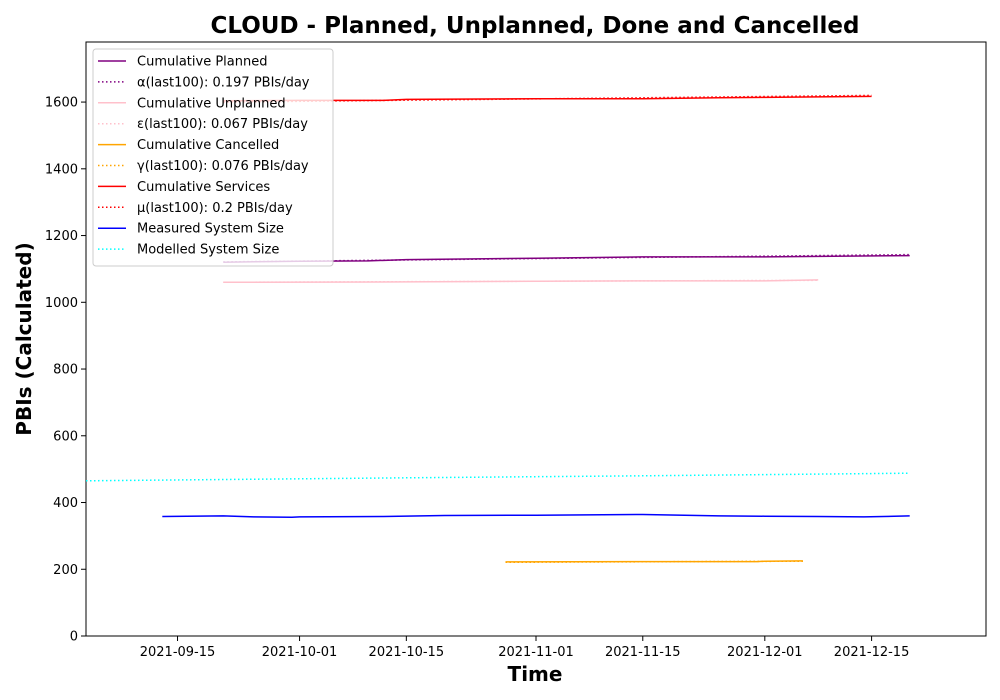 This screenshot has width=1000, height=700. Describe the element at coordinates (203, 187) in the screenshot. I see `legend-label: Cumulative Services` at that location.